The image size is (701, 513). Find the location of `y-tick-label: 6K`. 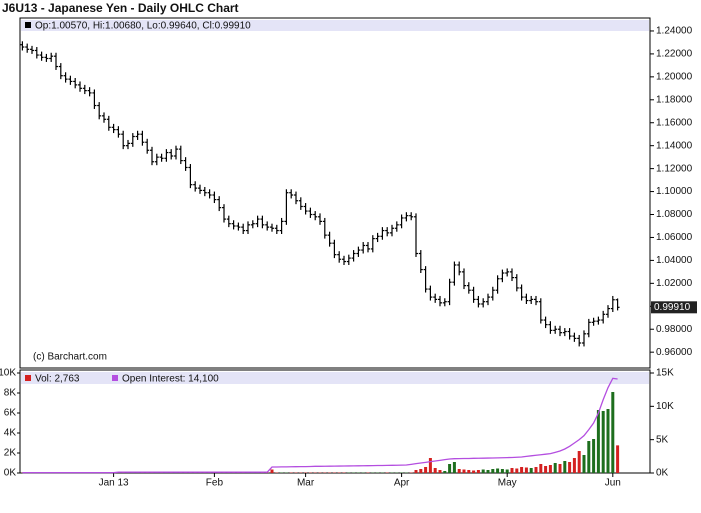

y-tick-label: 6K is located at coordinates (10, 413).